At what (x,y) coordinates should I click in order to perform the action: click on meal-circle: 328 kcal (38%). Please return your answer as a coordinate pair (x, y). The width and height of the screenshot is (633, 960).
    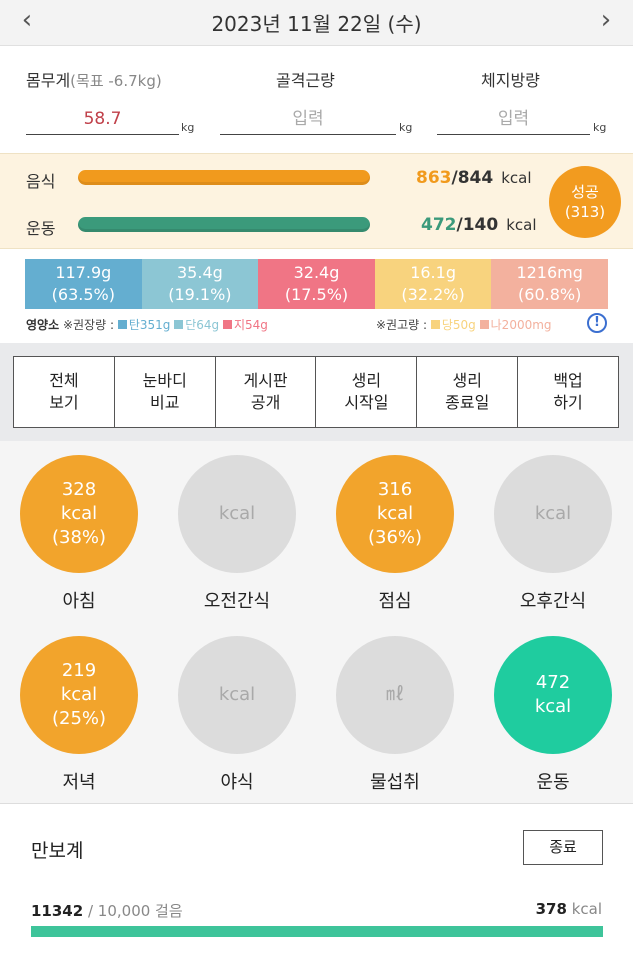
    Looking at the image, I should click on (79, 514).